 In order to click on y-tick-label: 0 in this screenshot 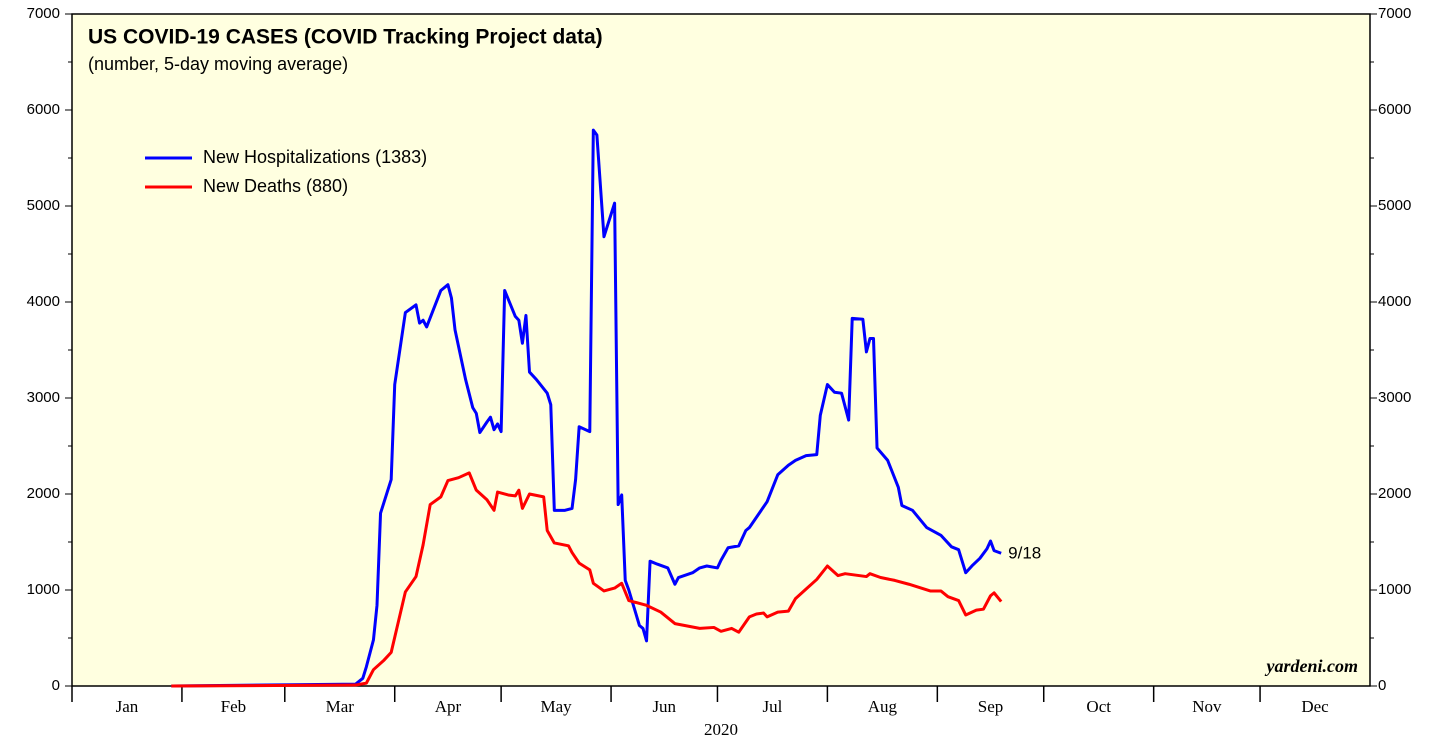, I will do `click(56, 685)`.